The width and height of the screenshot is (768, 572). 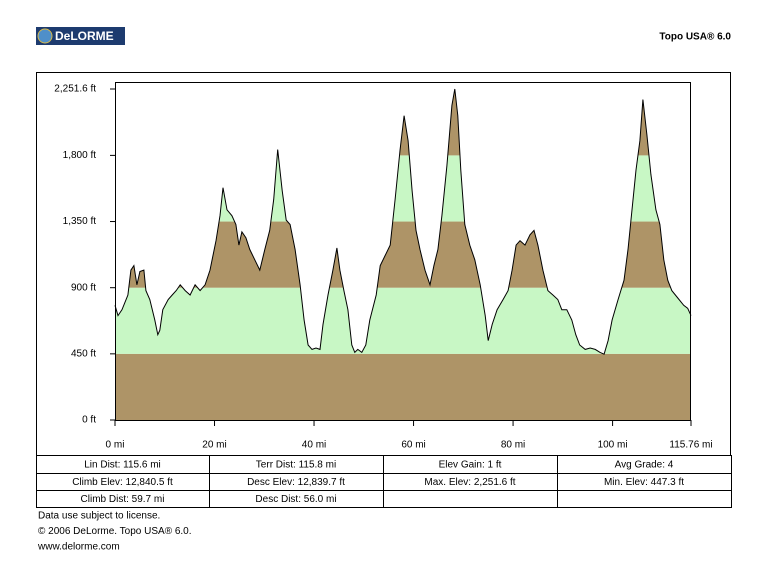 I want to click on y-tick-label: 1,800 ft, so click(x=80, y=155).